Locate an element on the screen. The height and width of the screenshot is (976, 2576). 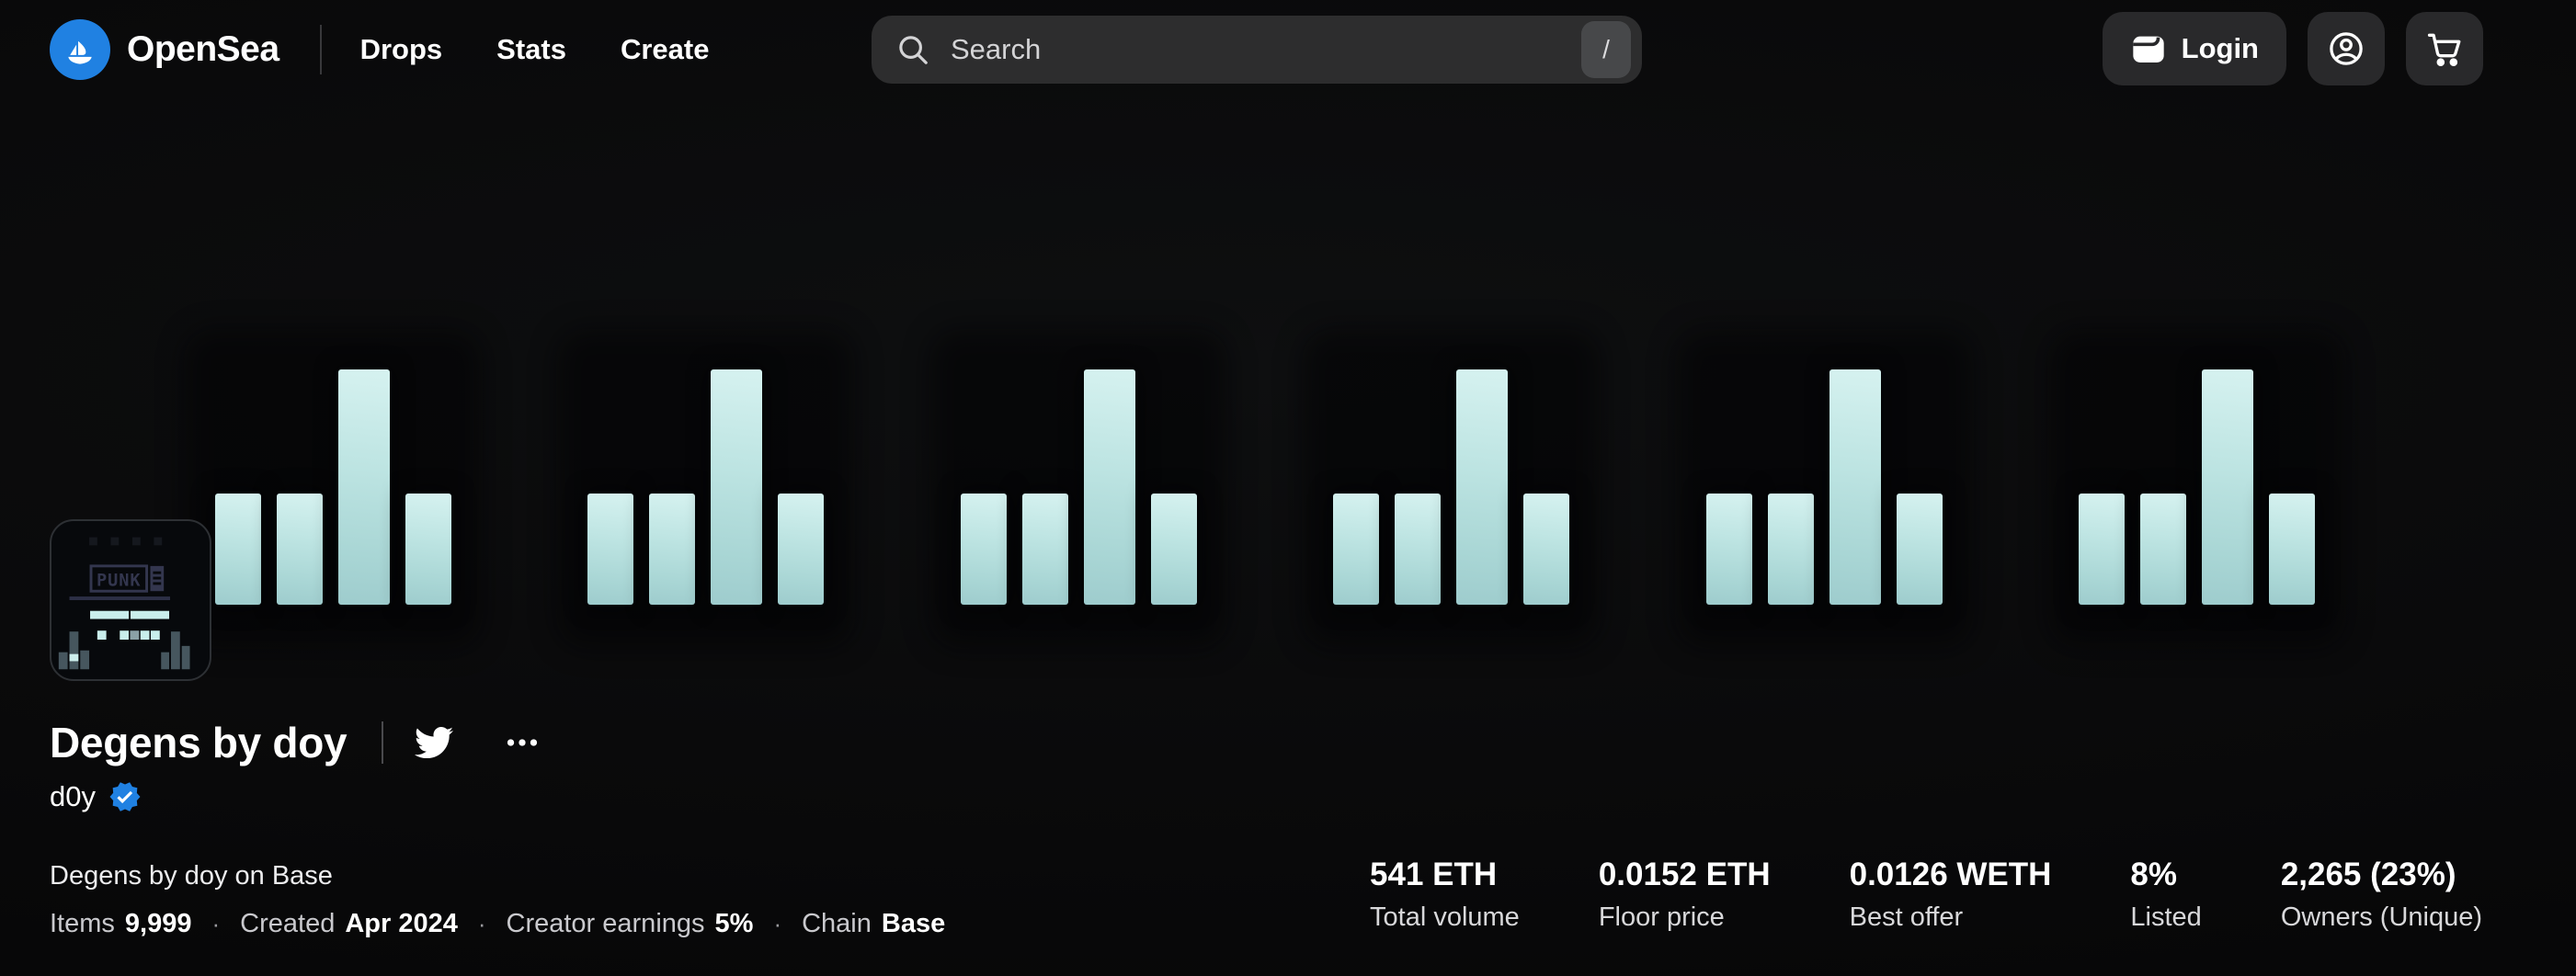
wallet-icon is located at coordinates (2148, 49).